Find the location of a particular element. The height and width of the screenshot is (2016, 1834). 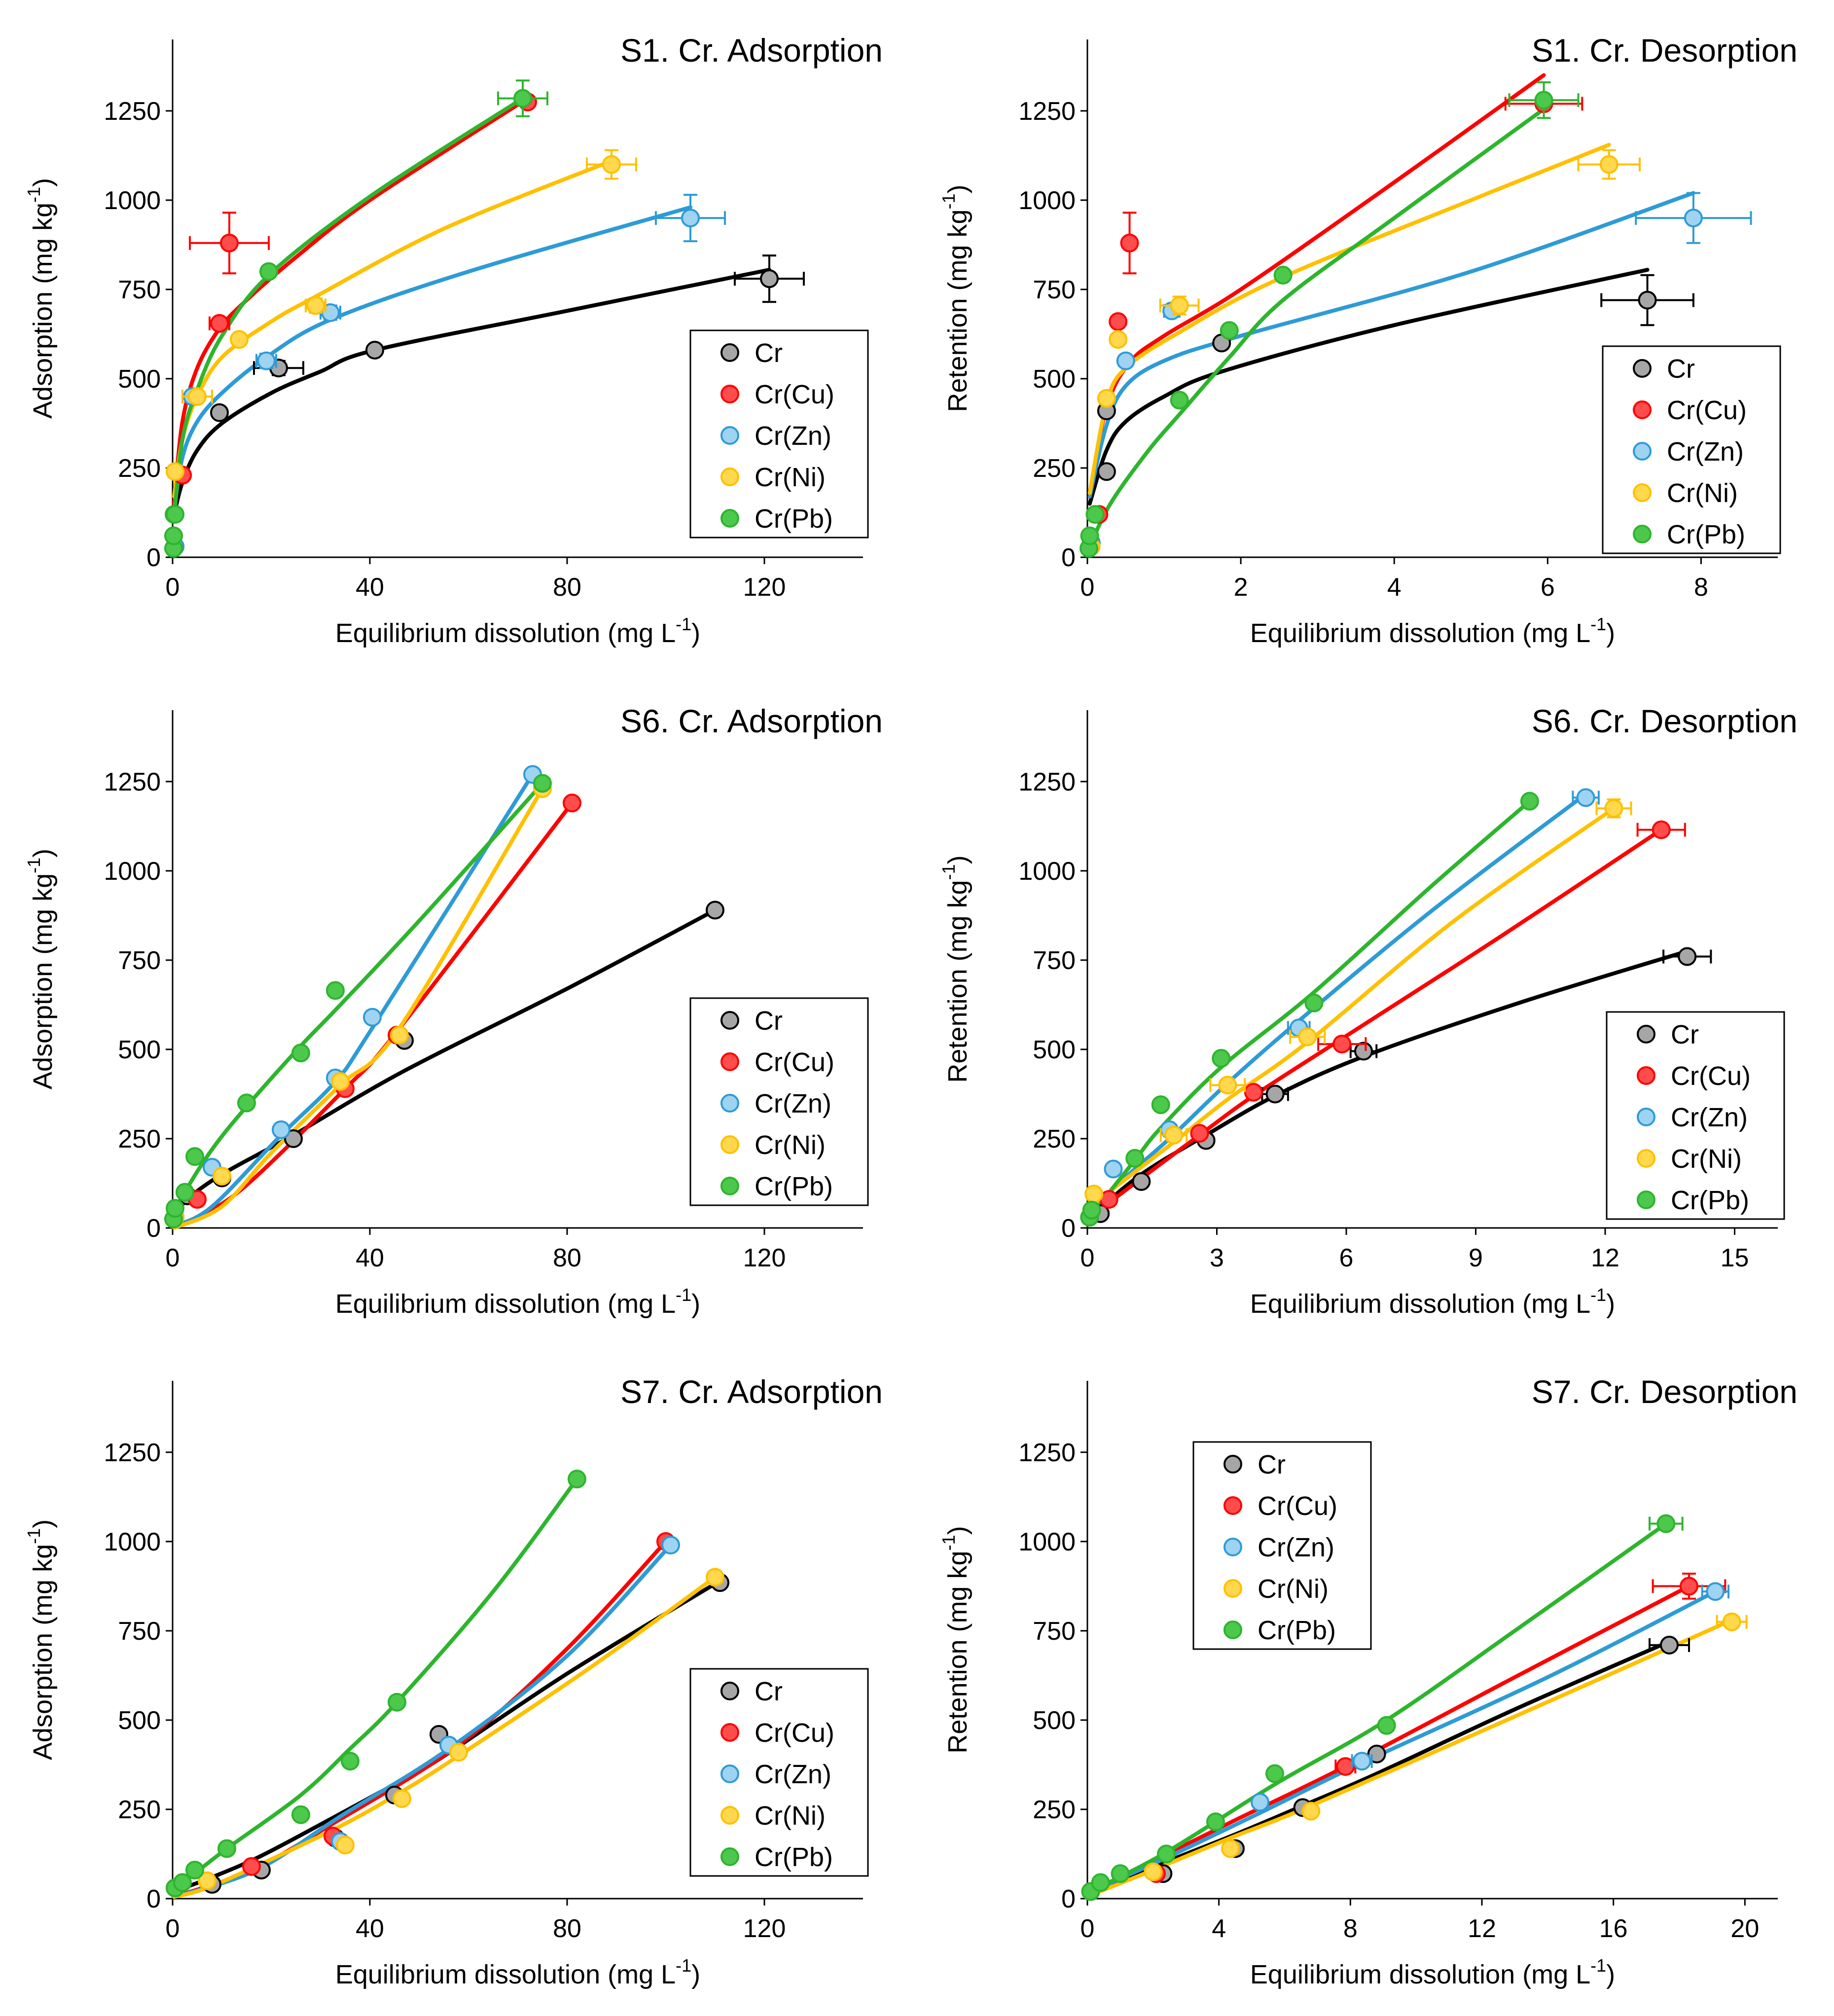

x-tick-label: 120 is located at coordinates (764, 1928).